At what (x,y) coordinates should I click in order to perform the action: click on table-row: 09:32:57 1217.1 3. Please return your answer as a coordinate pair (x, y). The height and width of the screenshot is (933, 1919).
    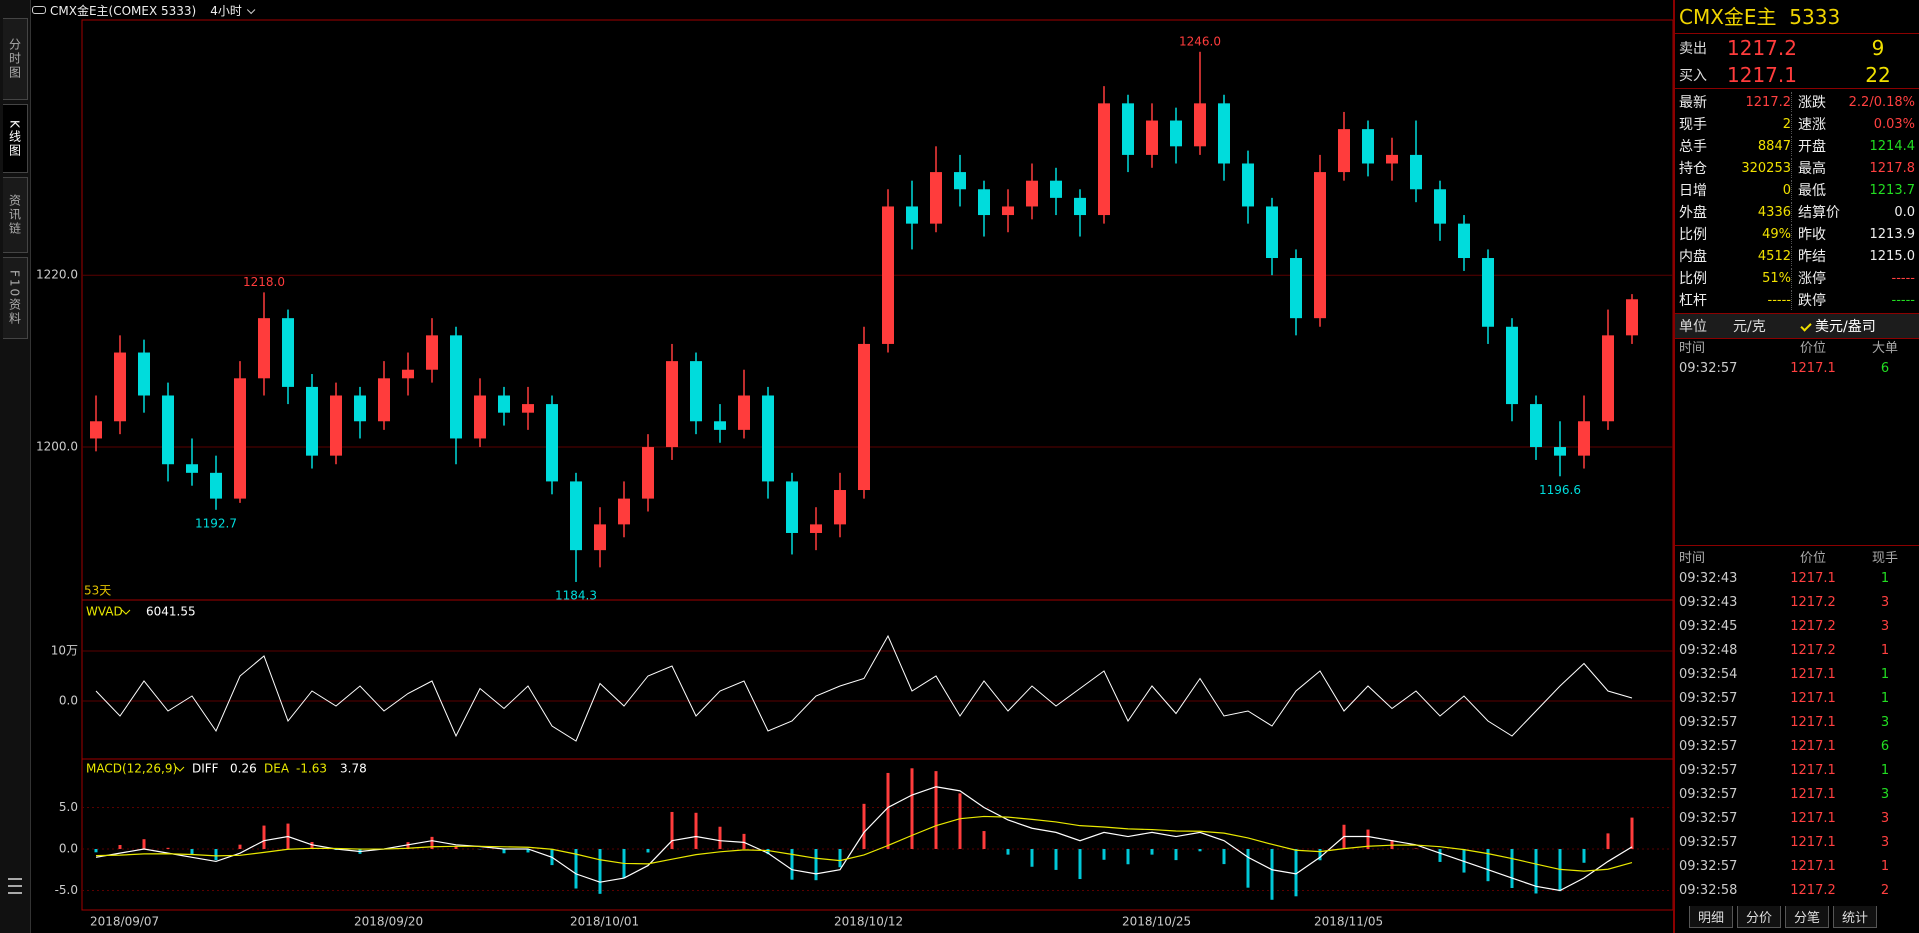
    Looking at the image, I should click on (1797, 722).